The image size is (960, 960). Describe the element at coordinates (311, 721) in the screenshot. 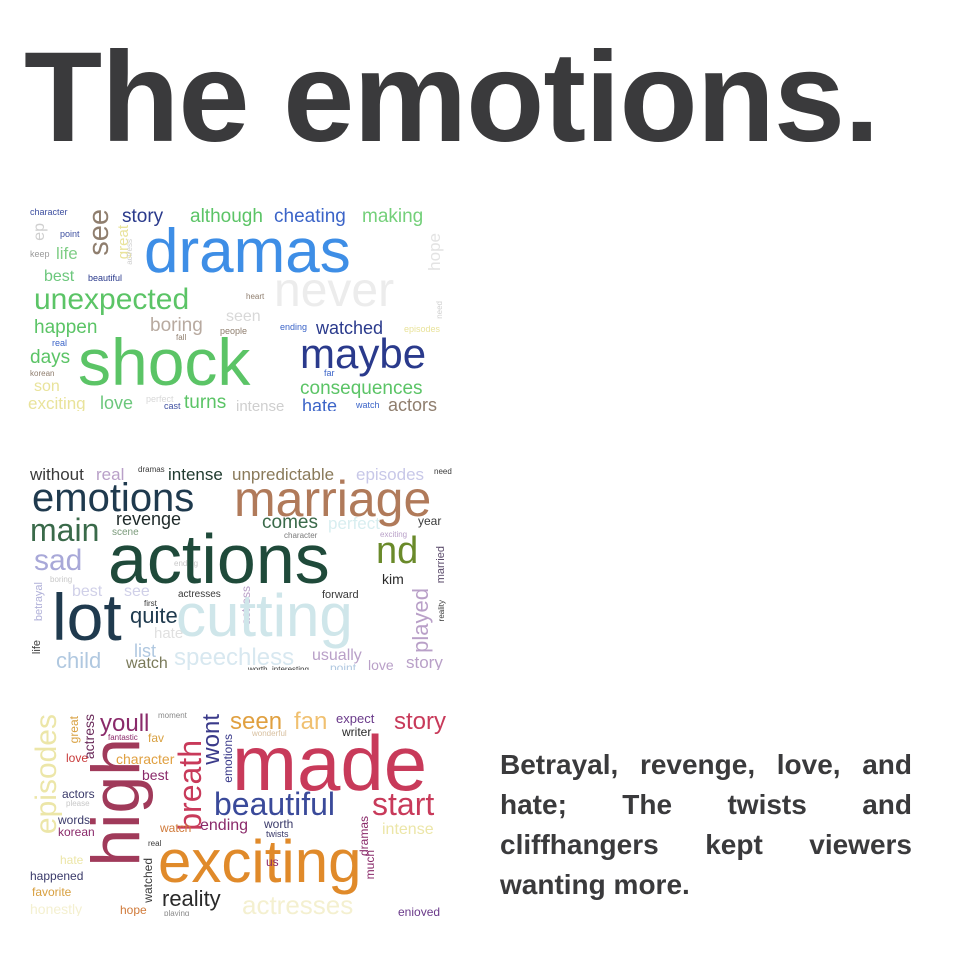

I see `cloud-word: fan` at that location.